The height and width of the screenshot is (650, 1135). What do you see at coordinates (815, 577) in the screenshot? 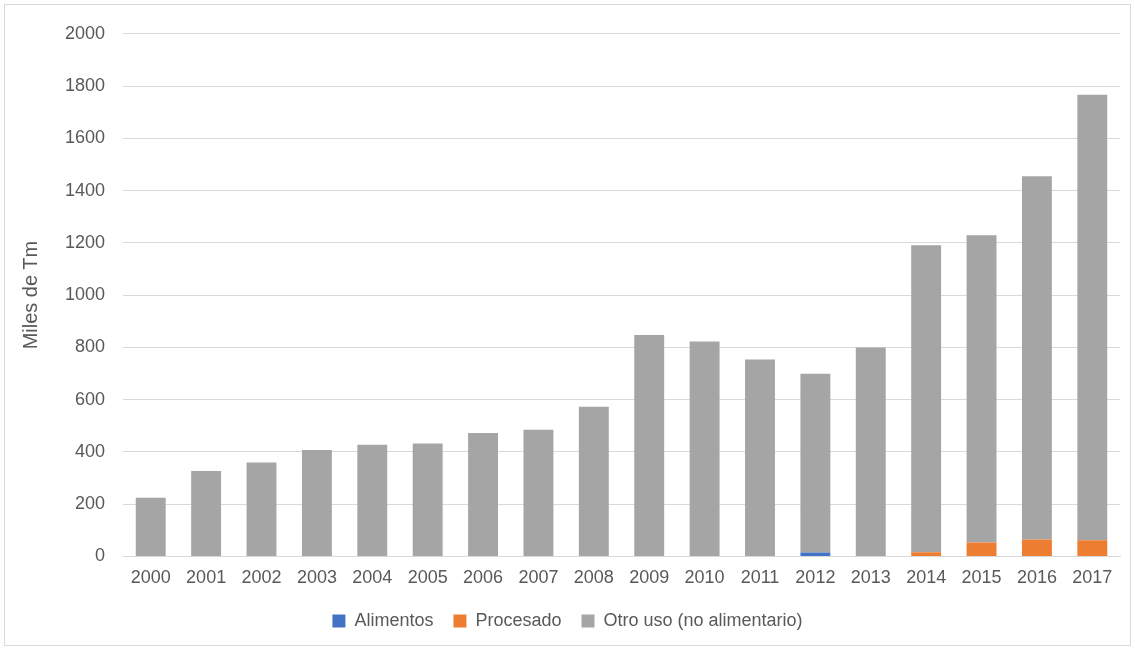
I see `x-tick-label: 2012` at bounding box center [815, 577].